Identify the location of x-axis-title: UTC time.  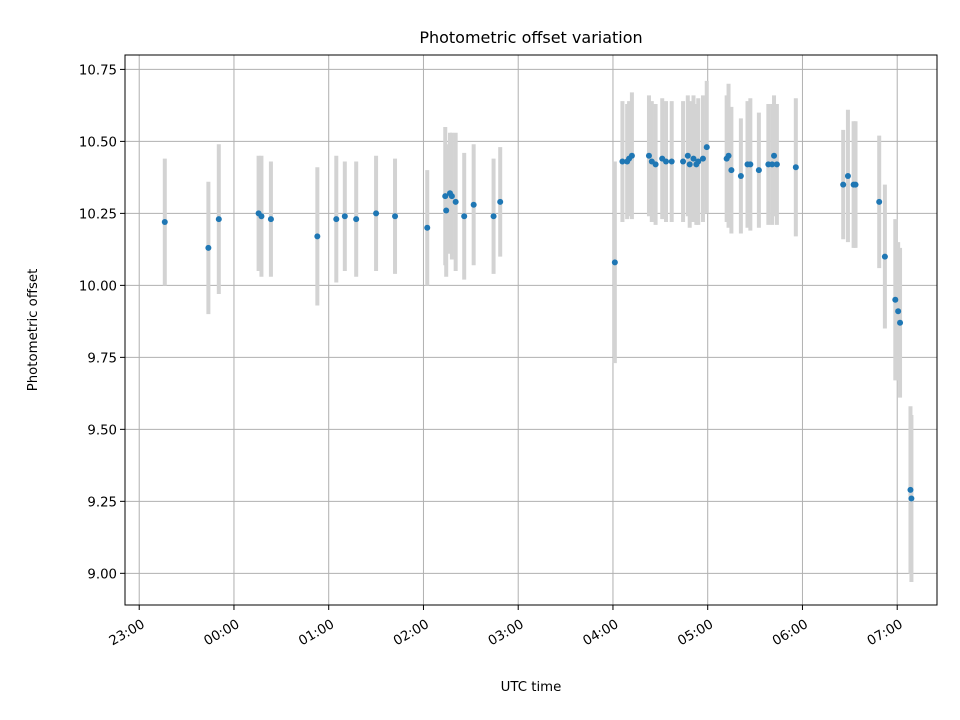
(531, 687).